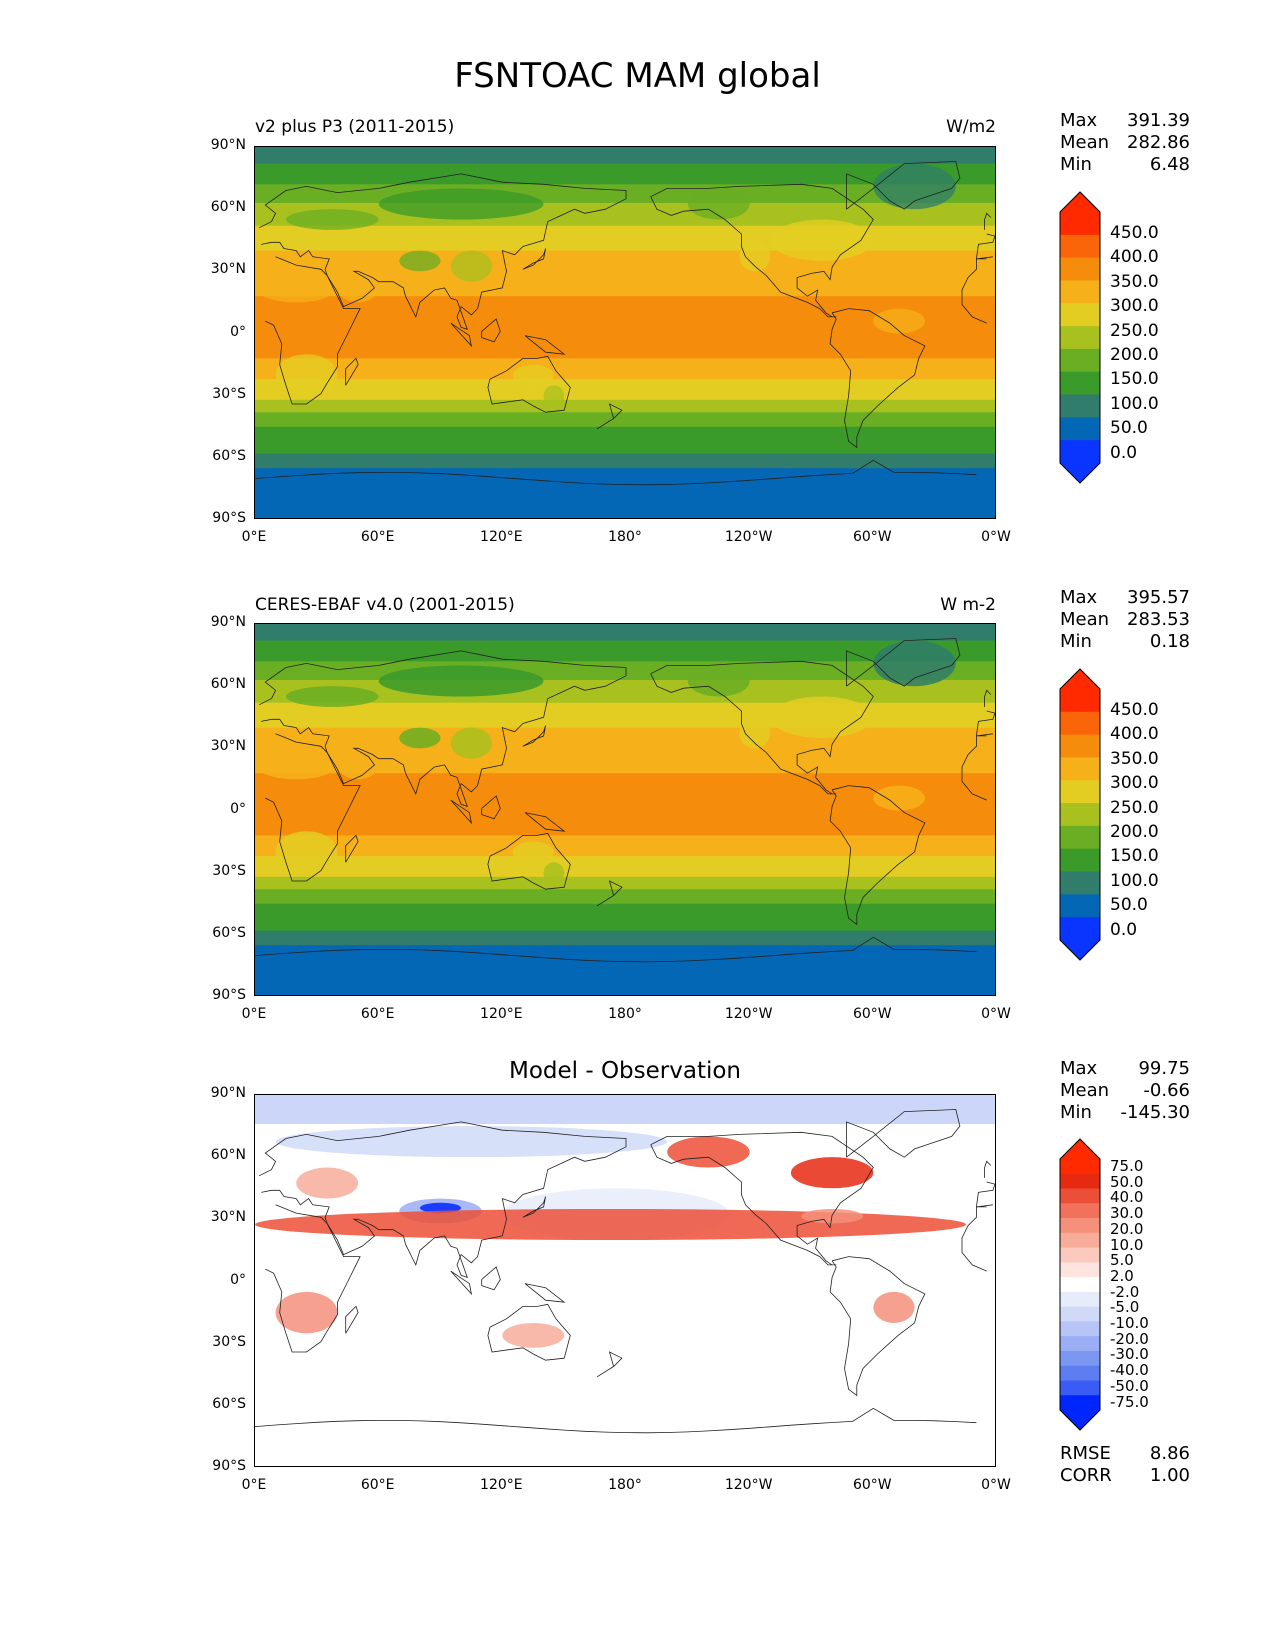  What do you see at coordinates (1085, 1453) in the screenshot?
I see `rmse-label: RMSE` at bounding box center [1085, 1453].